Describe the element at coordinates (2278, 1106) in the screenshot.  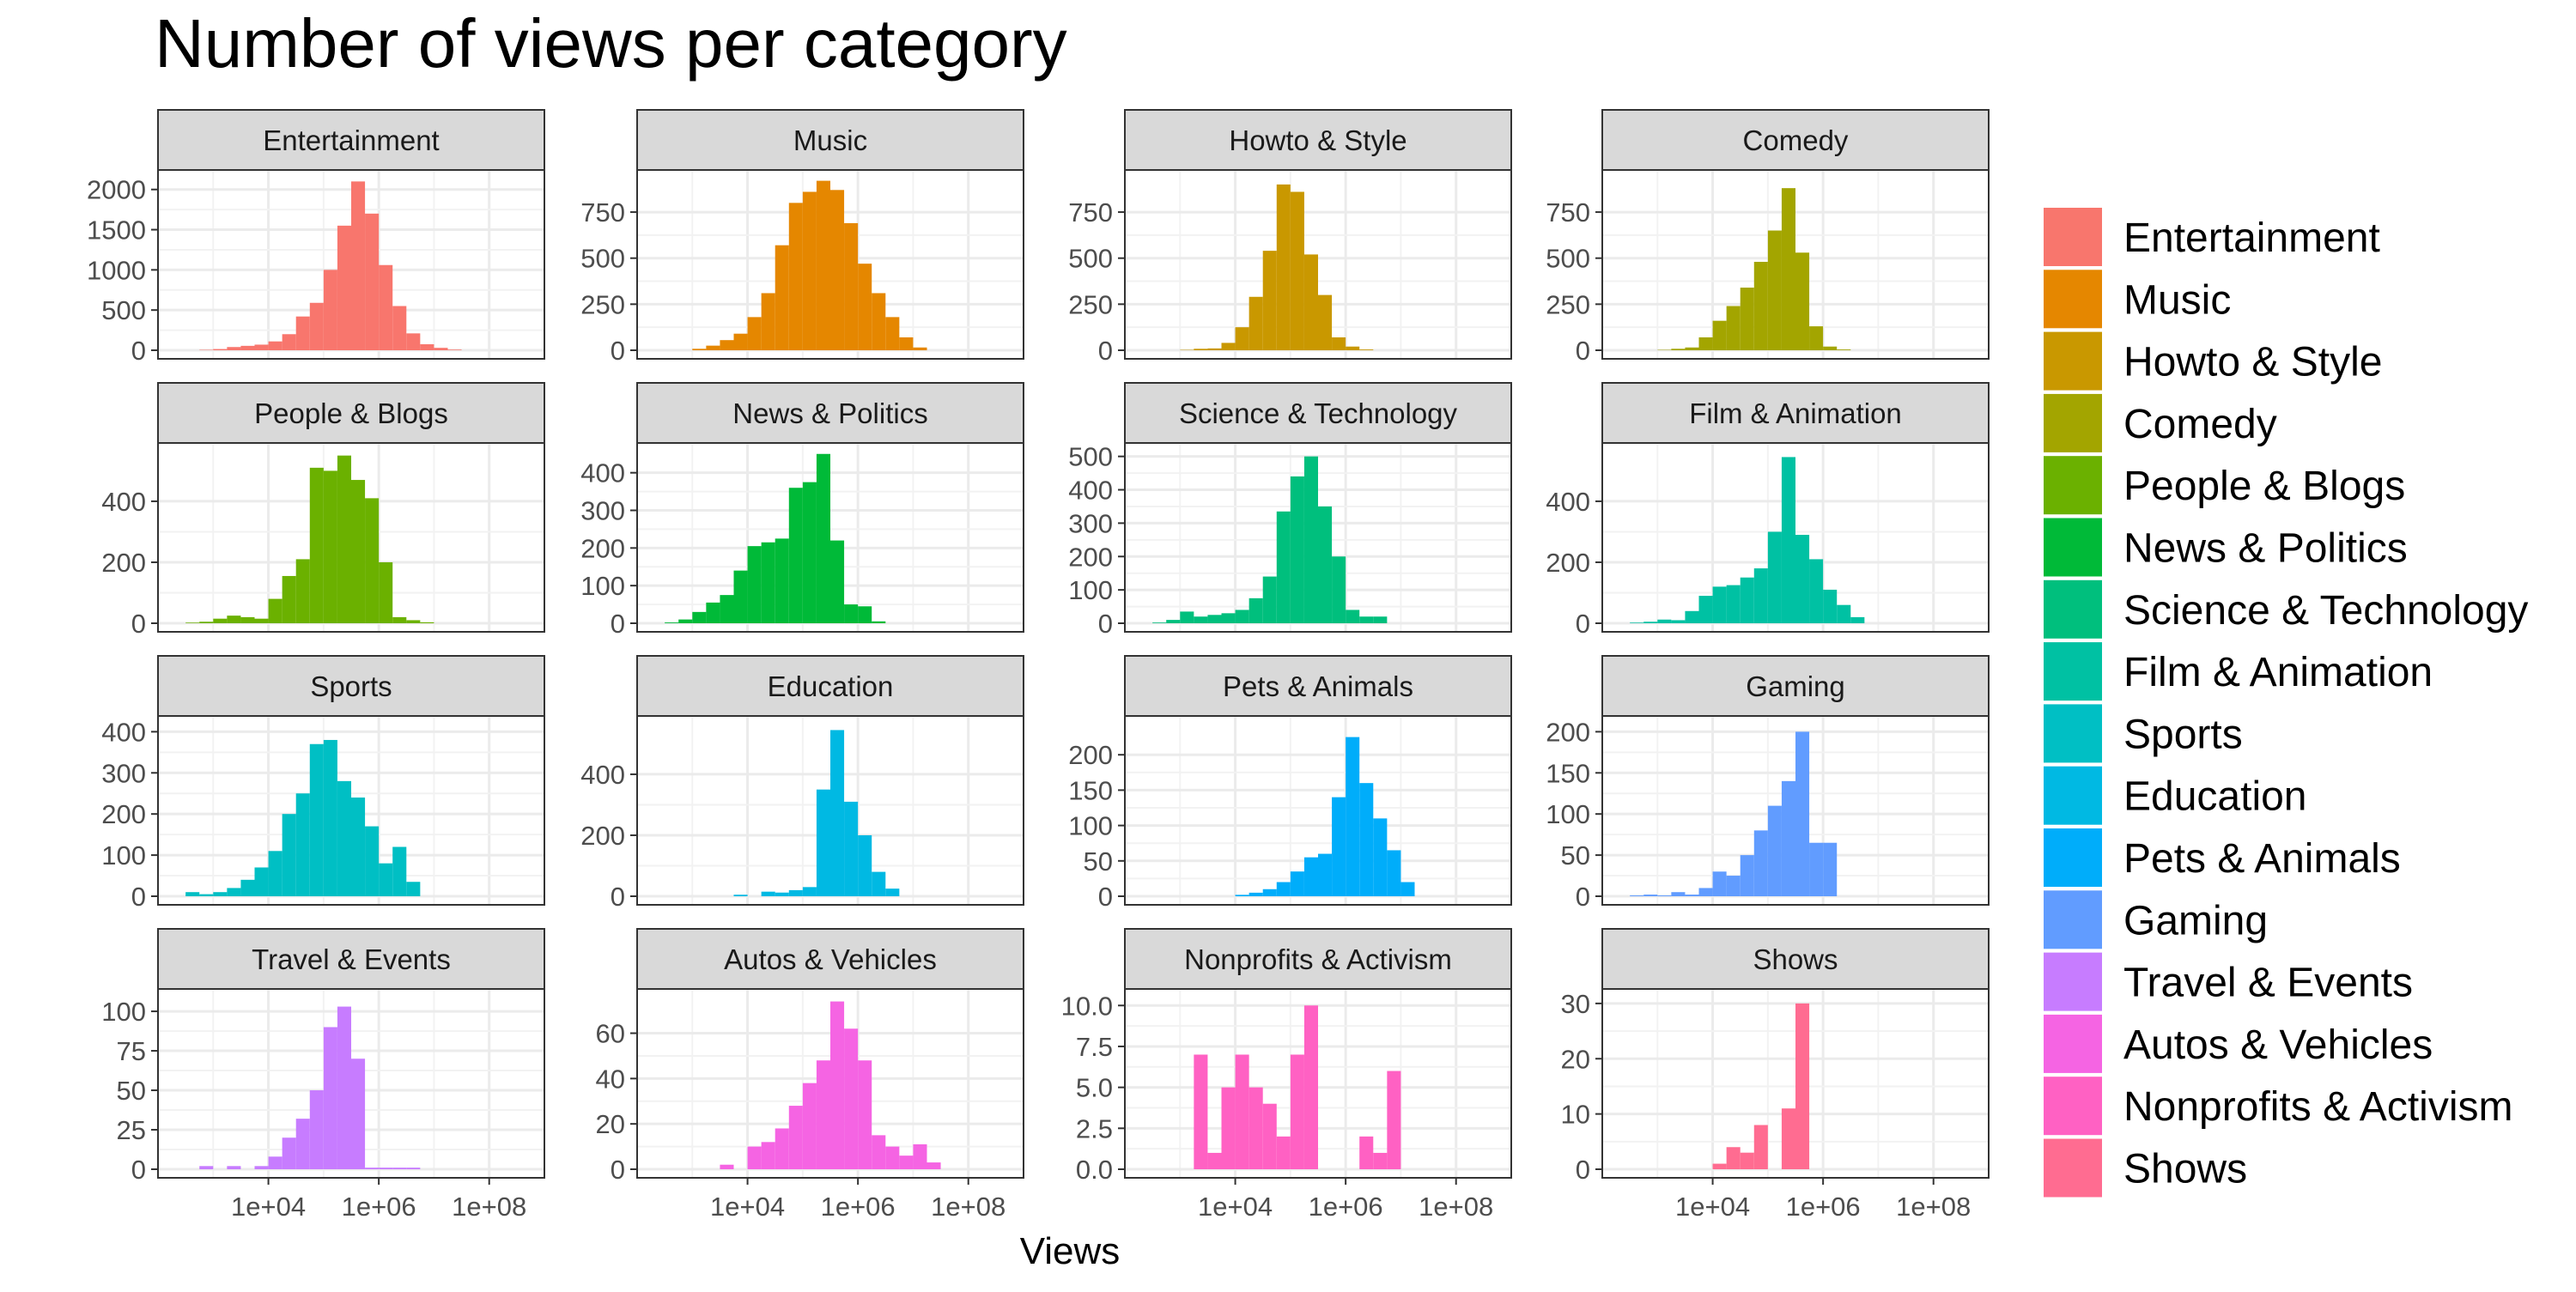
I see `legend-item: Nonprofits & Activism` at that location.